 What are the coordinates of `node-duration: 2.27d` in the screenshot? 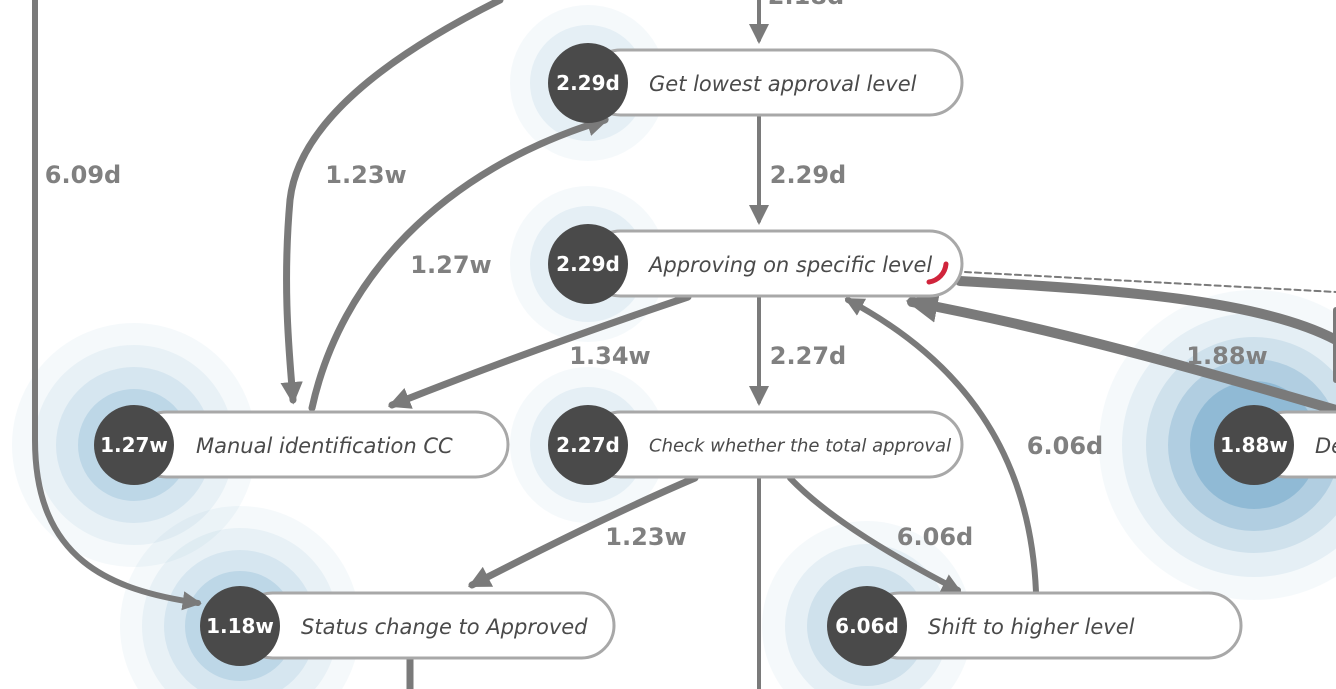 It's located at (588, 445).